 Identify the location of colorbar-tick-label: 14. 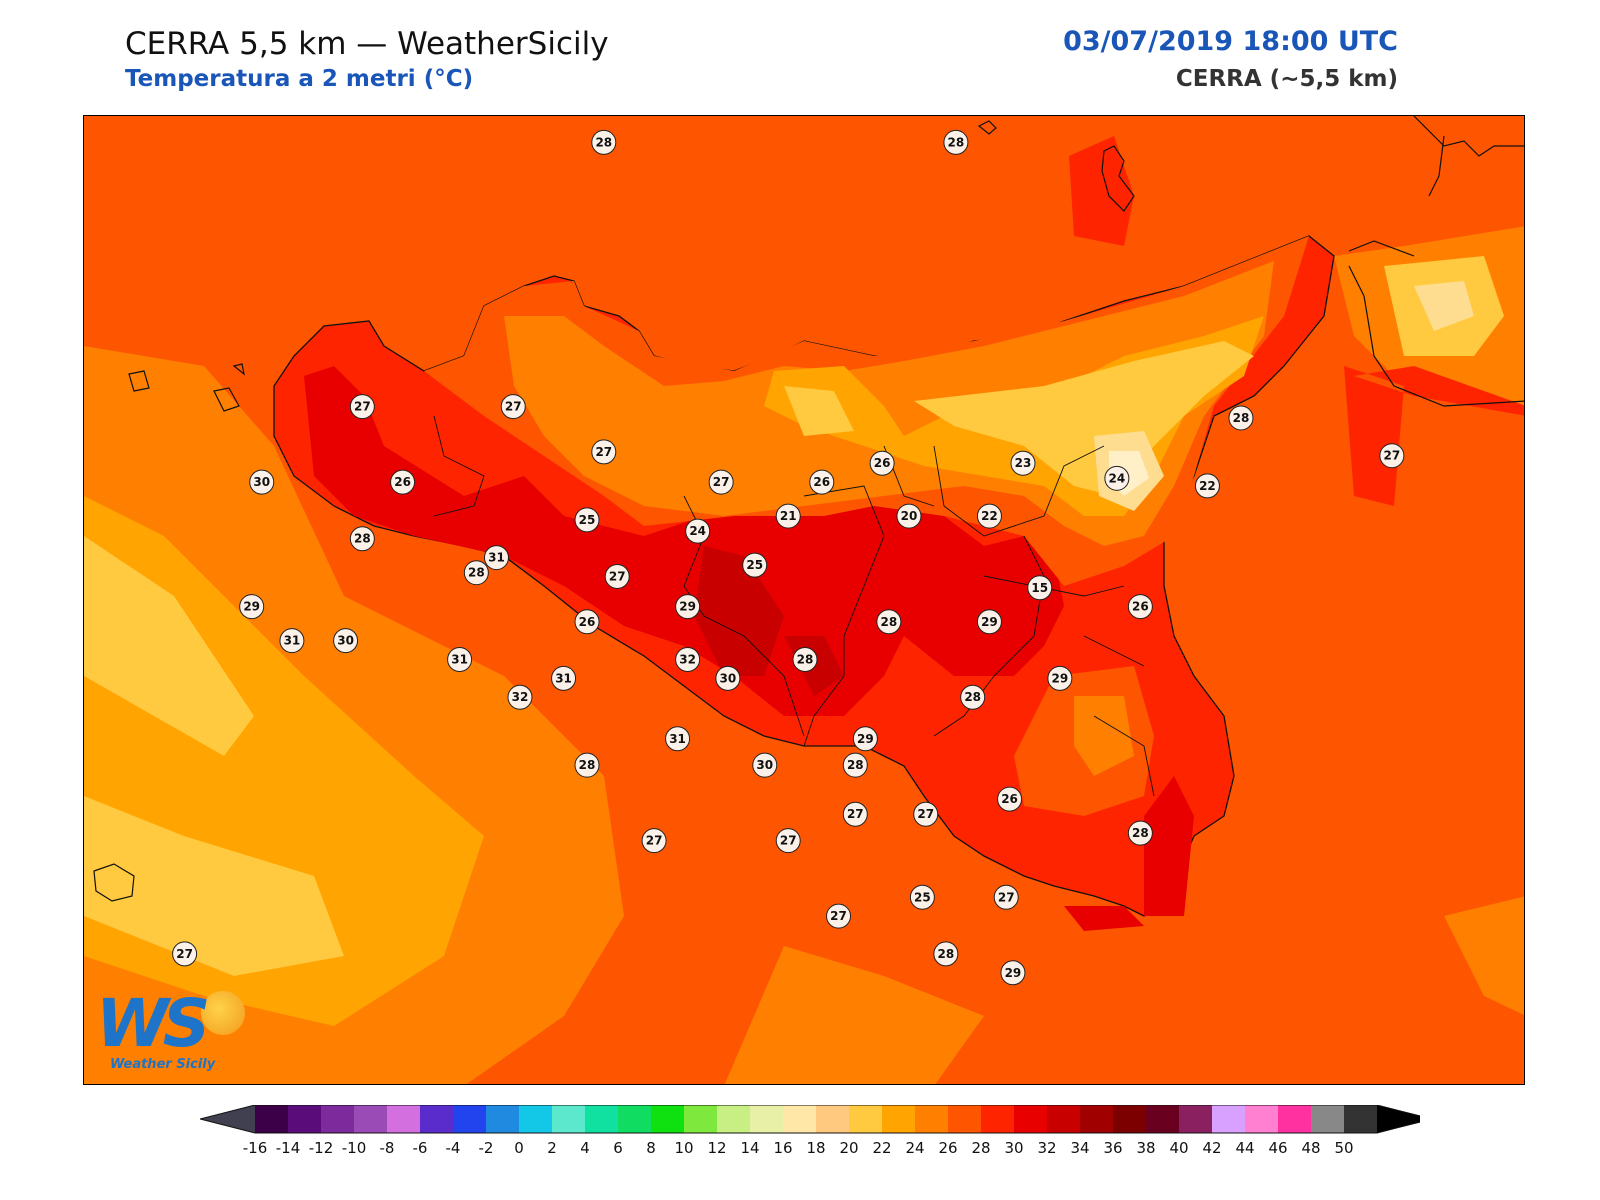
(749, 1148).